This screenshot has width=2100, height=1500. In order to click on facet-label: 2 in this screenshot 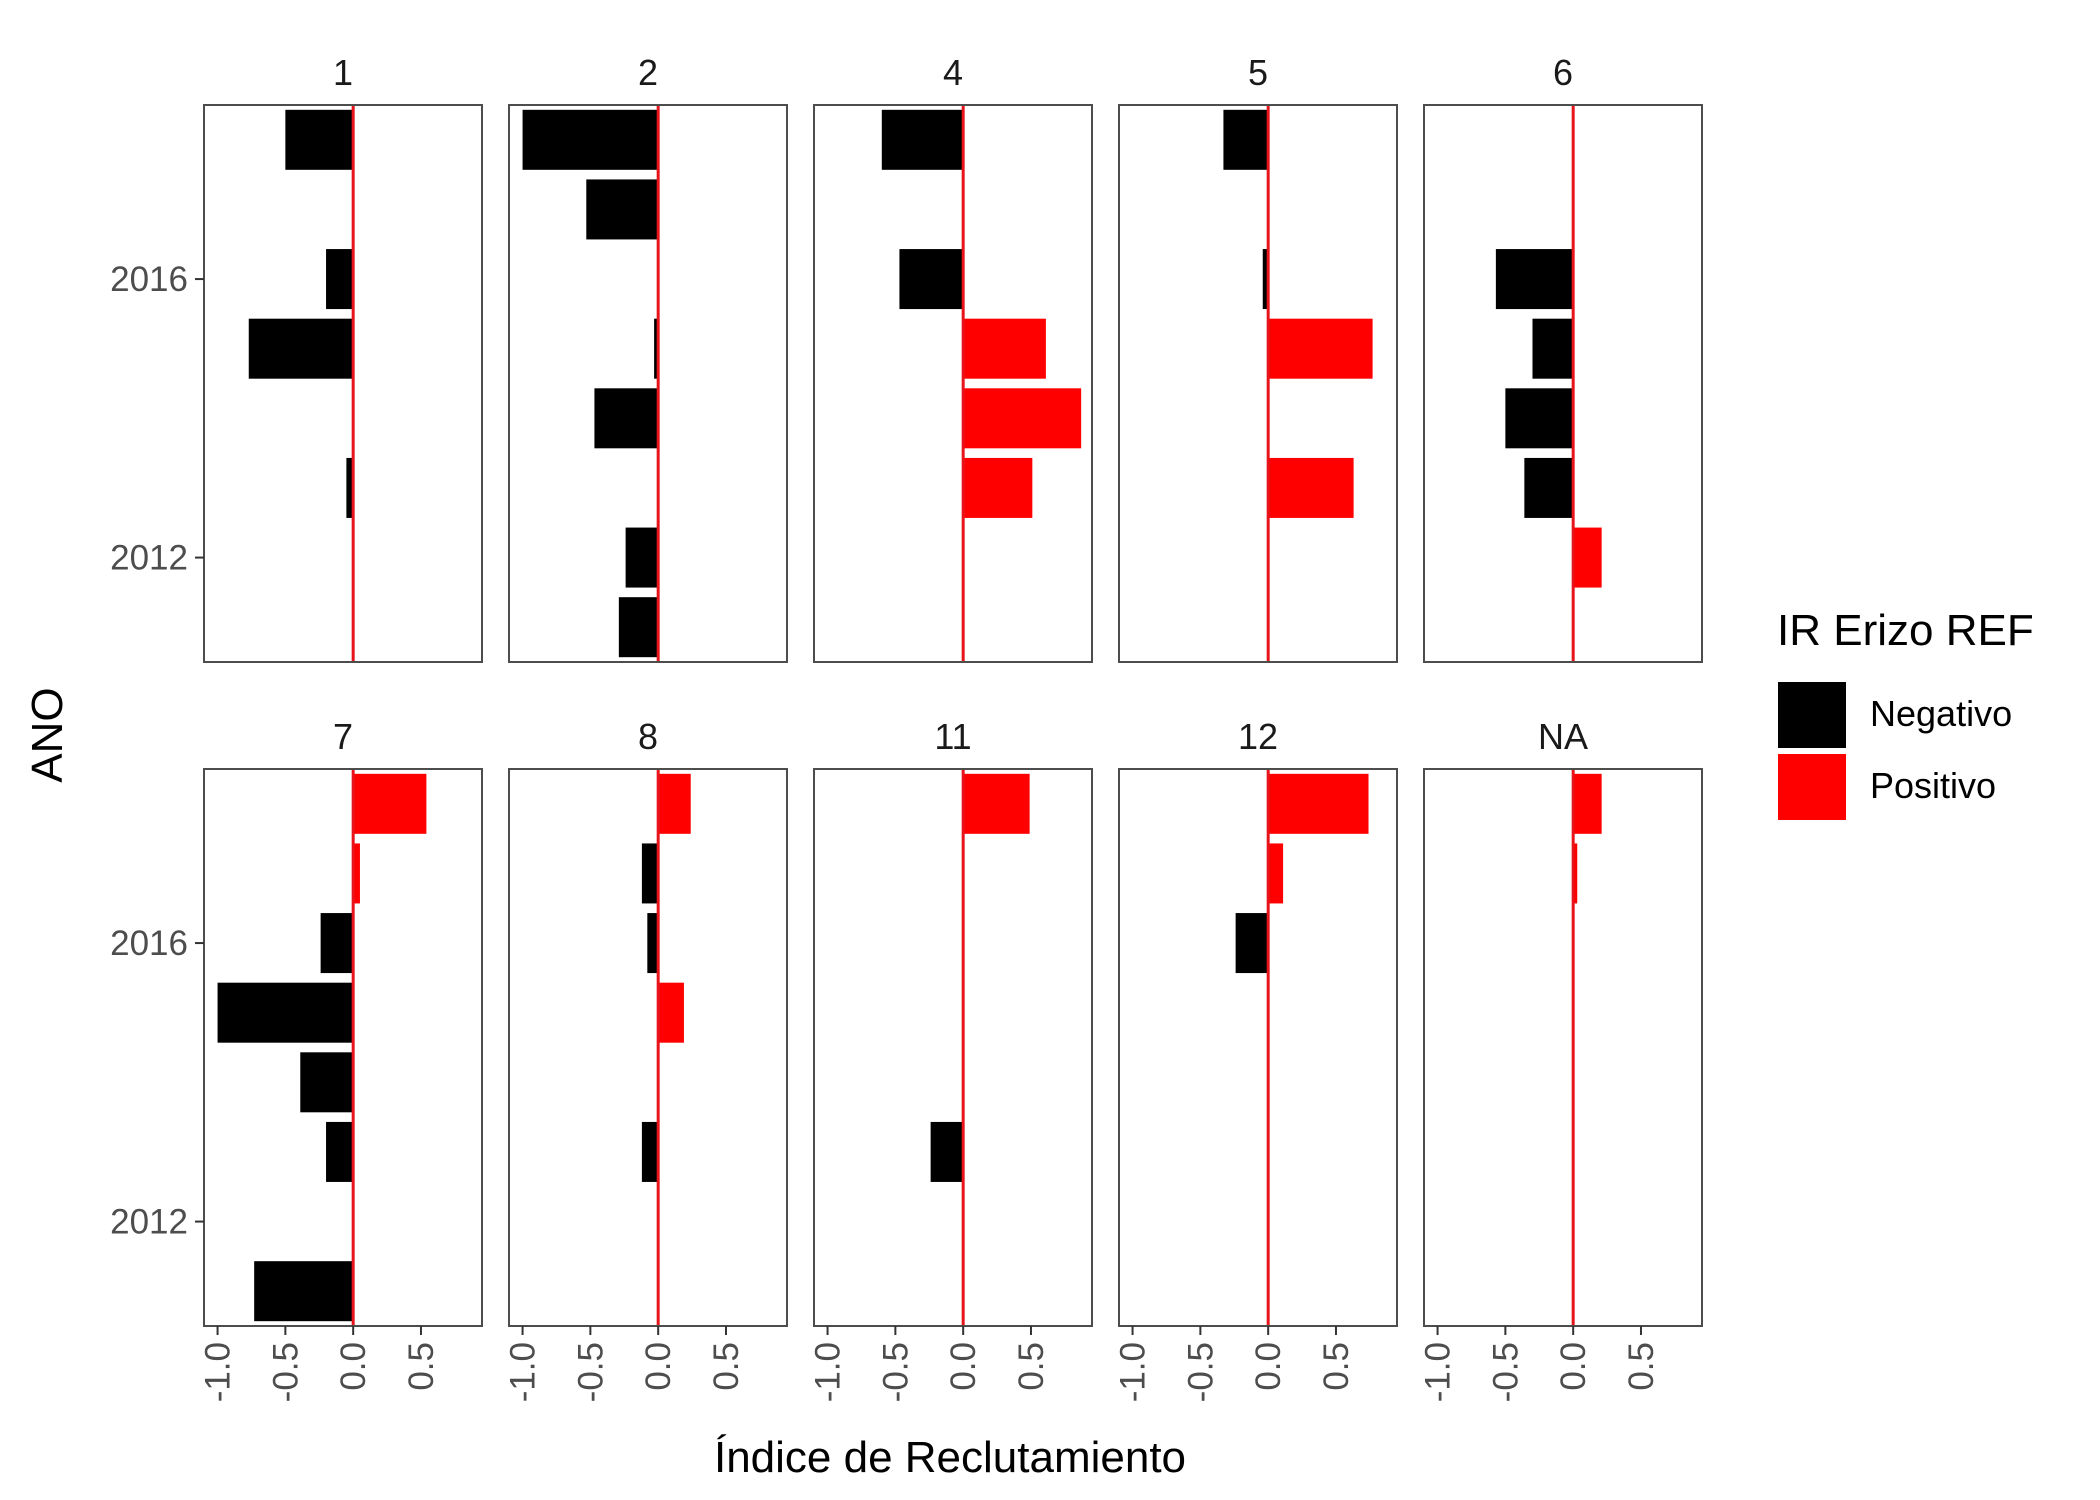, I will do `click(648, 72)`.